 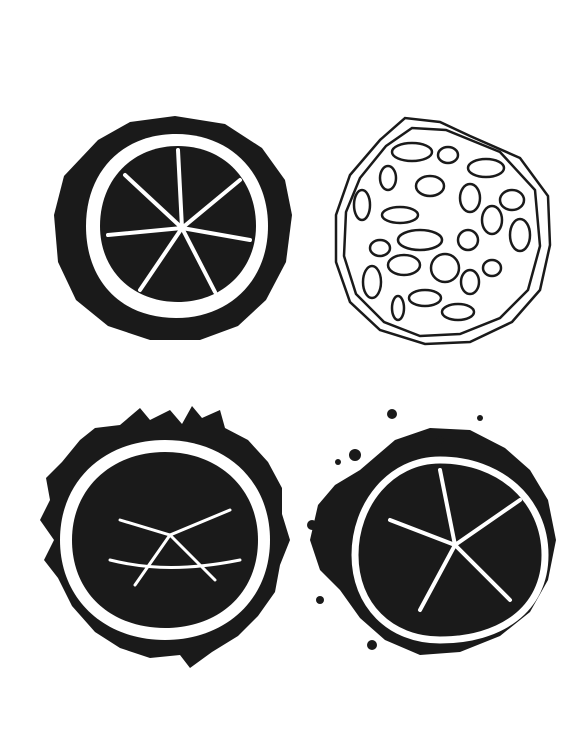 I want to click on pomegranate-splatter, so click(x=431, y=532).